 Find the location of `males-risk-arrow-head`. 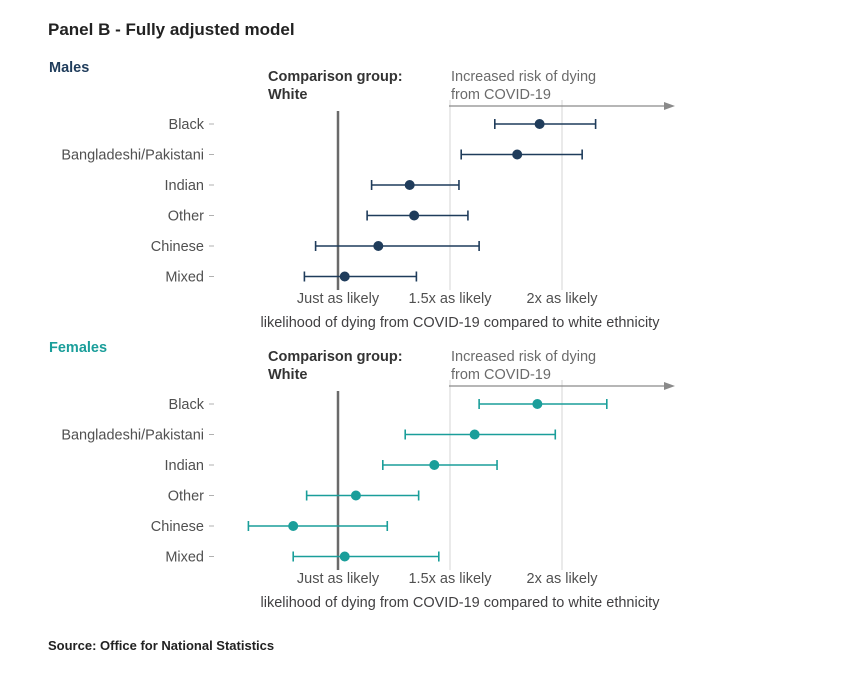

males-risk-arrow-head is located at coordinates (669, 106).